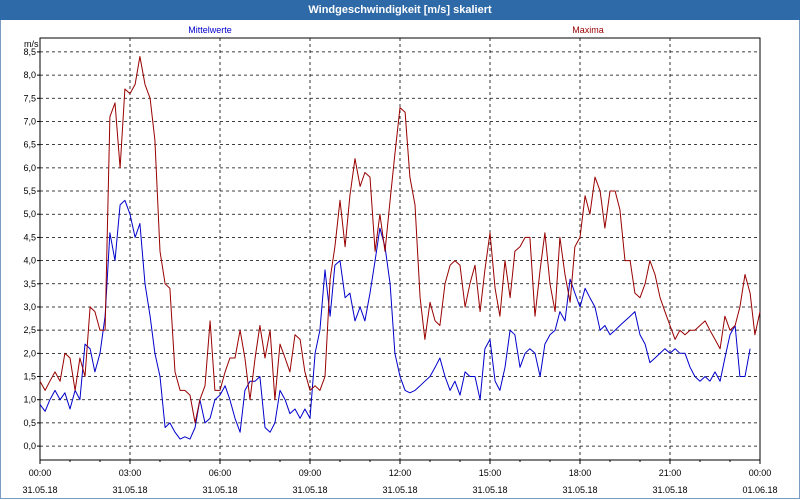 This screenshot has width=800, height=500. Describe the element at coordinates (29, 330) in the screenshot. I see `y-tick-label: 2,5` at that location.